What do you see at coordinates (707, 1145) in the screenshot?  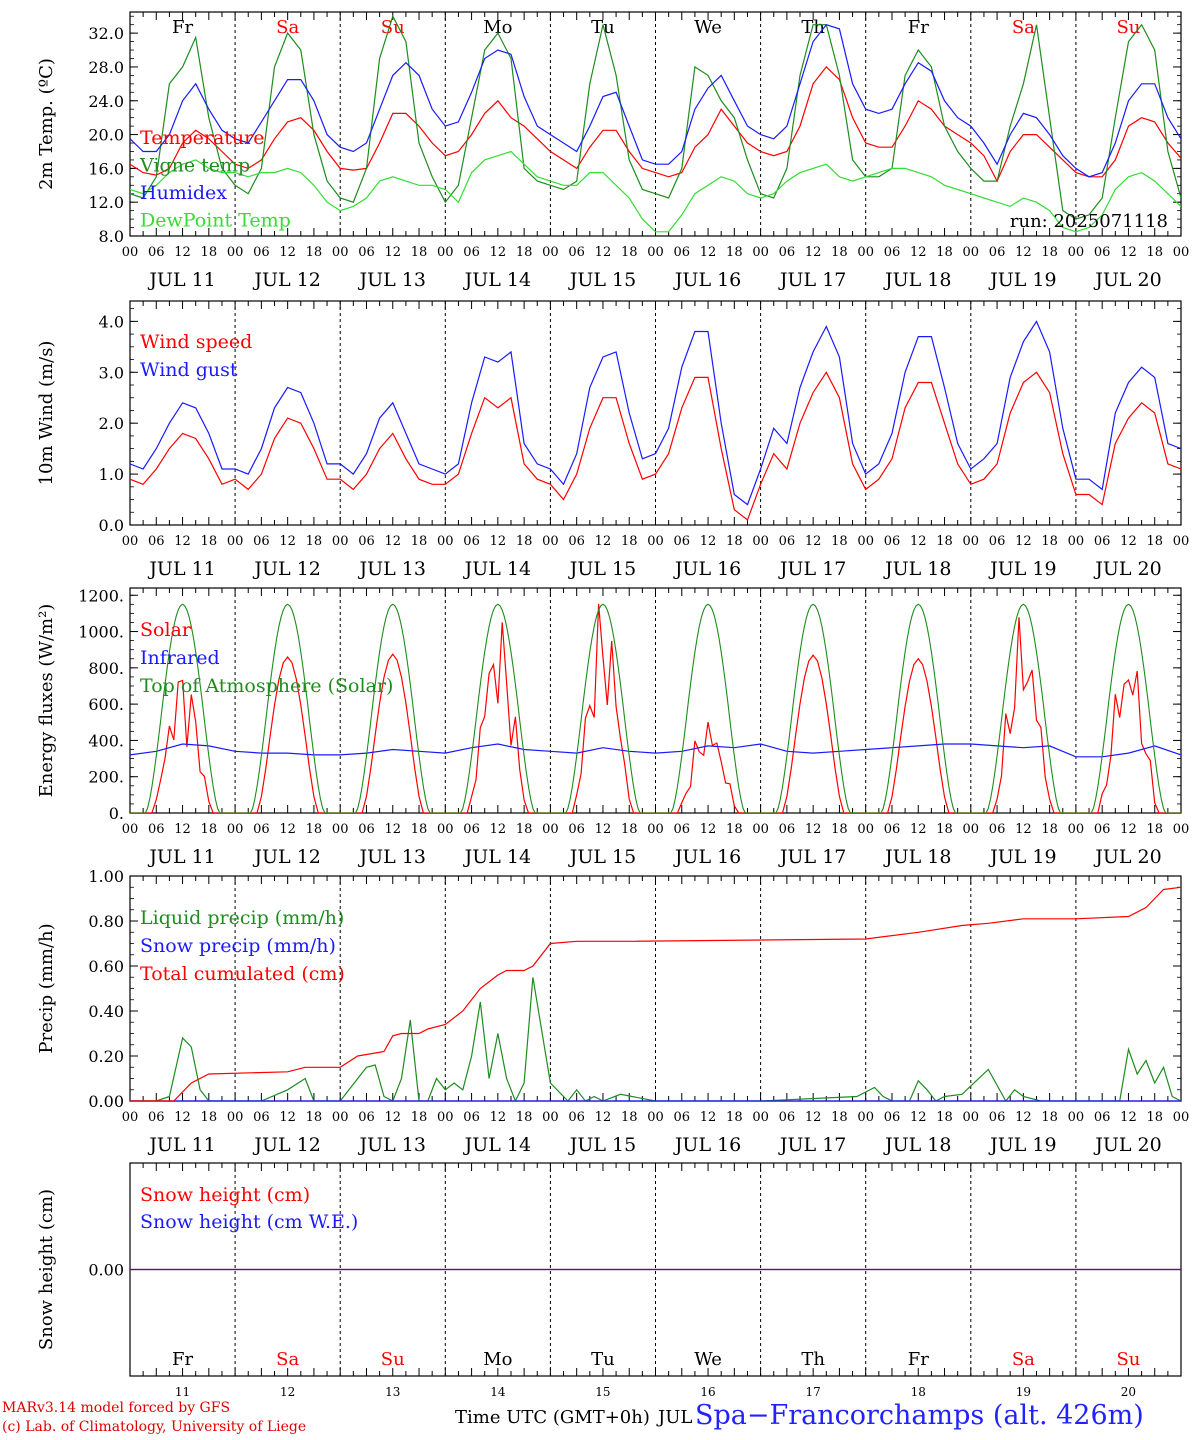 I see `date-label: JUL 16` at bounding box center [707, 1145].